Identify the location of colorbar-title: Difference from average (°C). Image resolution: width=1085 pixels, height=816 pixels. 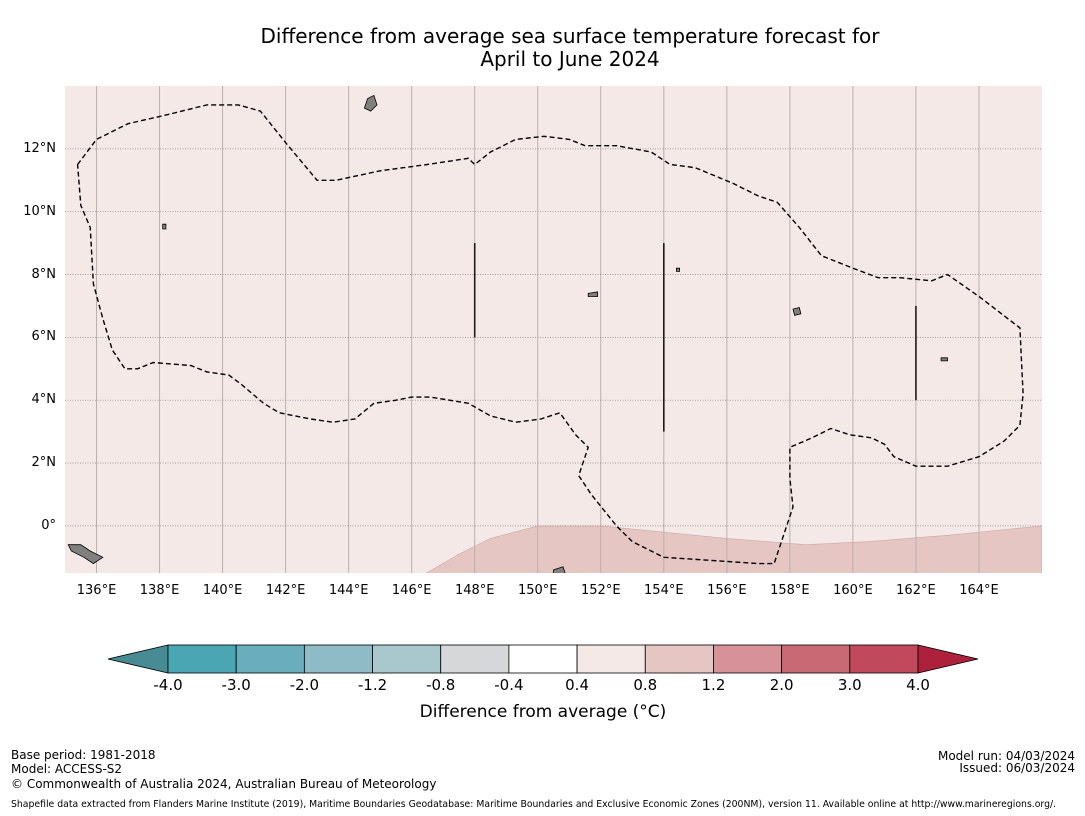
(543, 712).